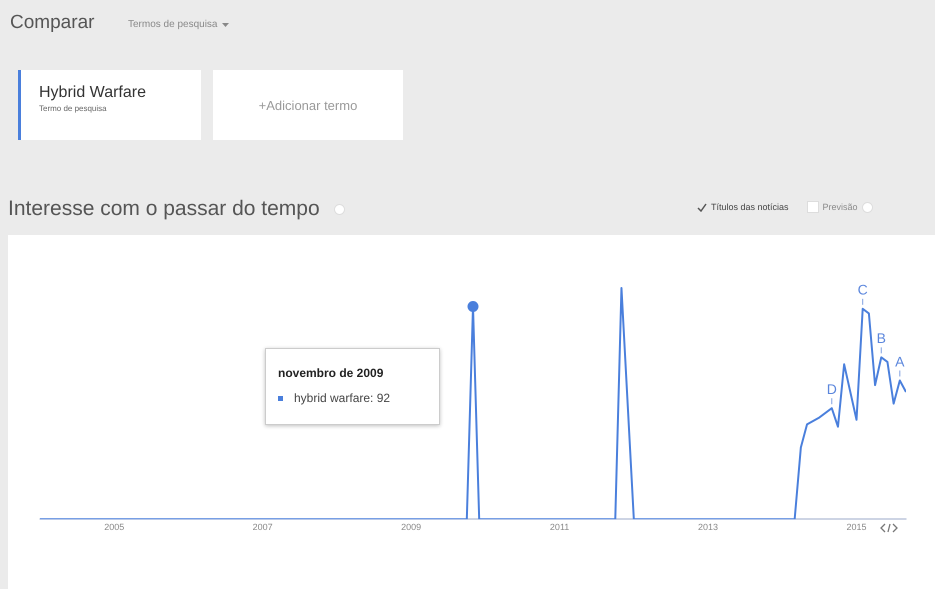 The height and width of the screenshot is (589, 935). Describe the element at coordinates (840, 207) in the screenshot. I see `text: Previsão` at that location.